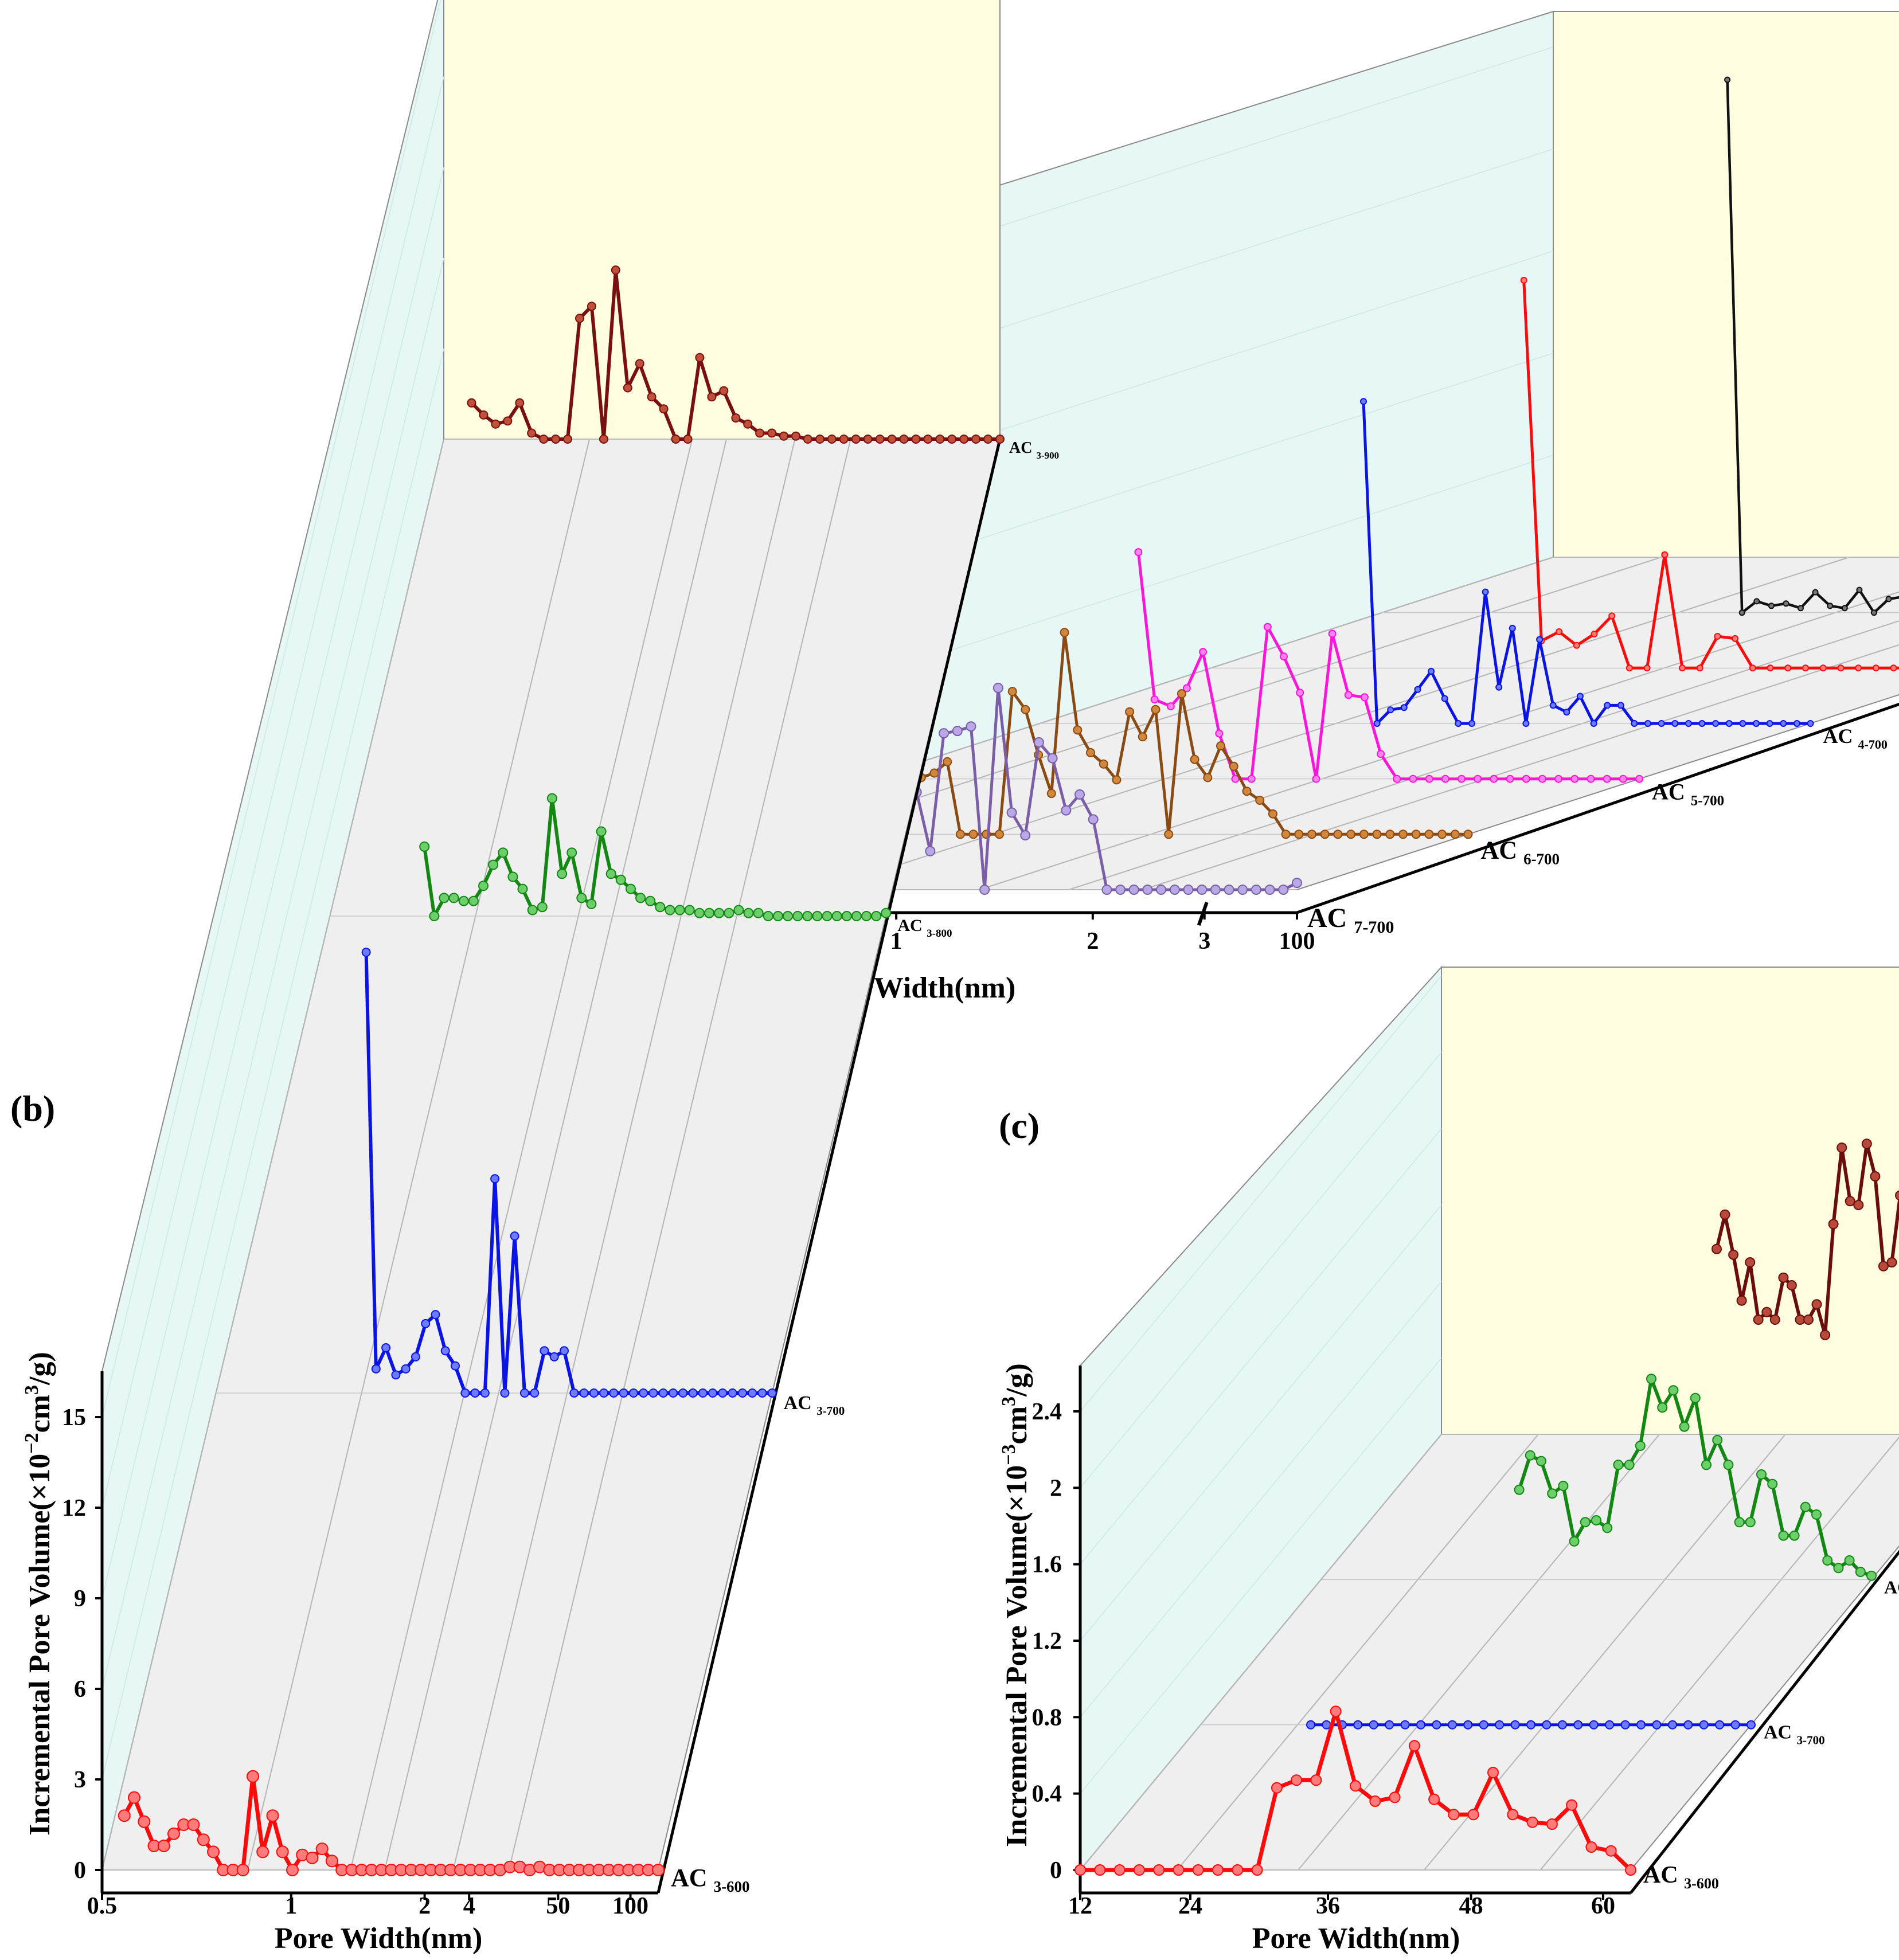  I want to click on x-tick-label: 1, so click(291, 1906).